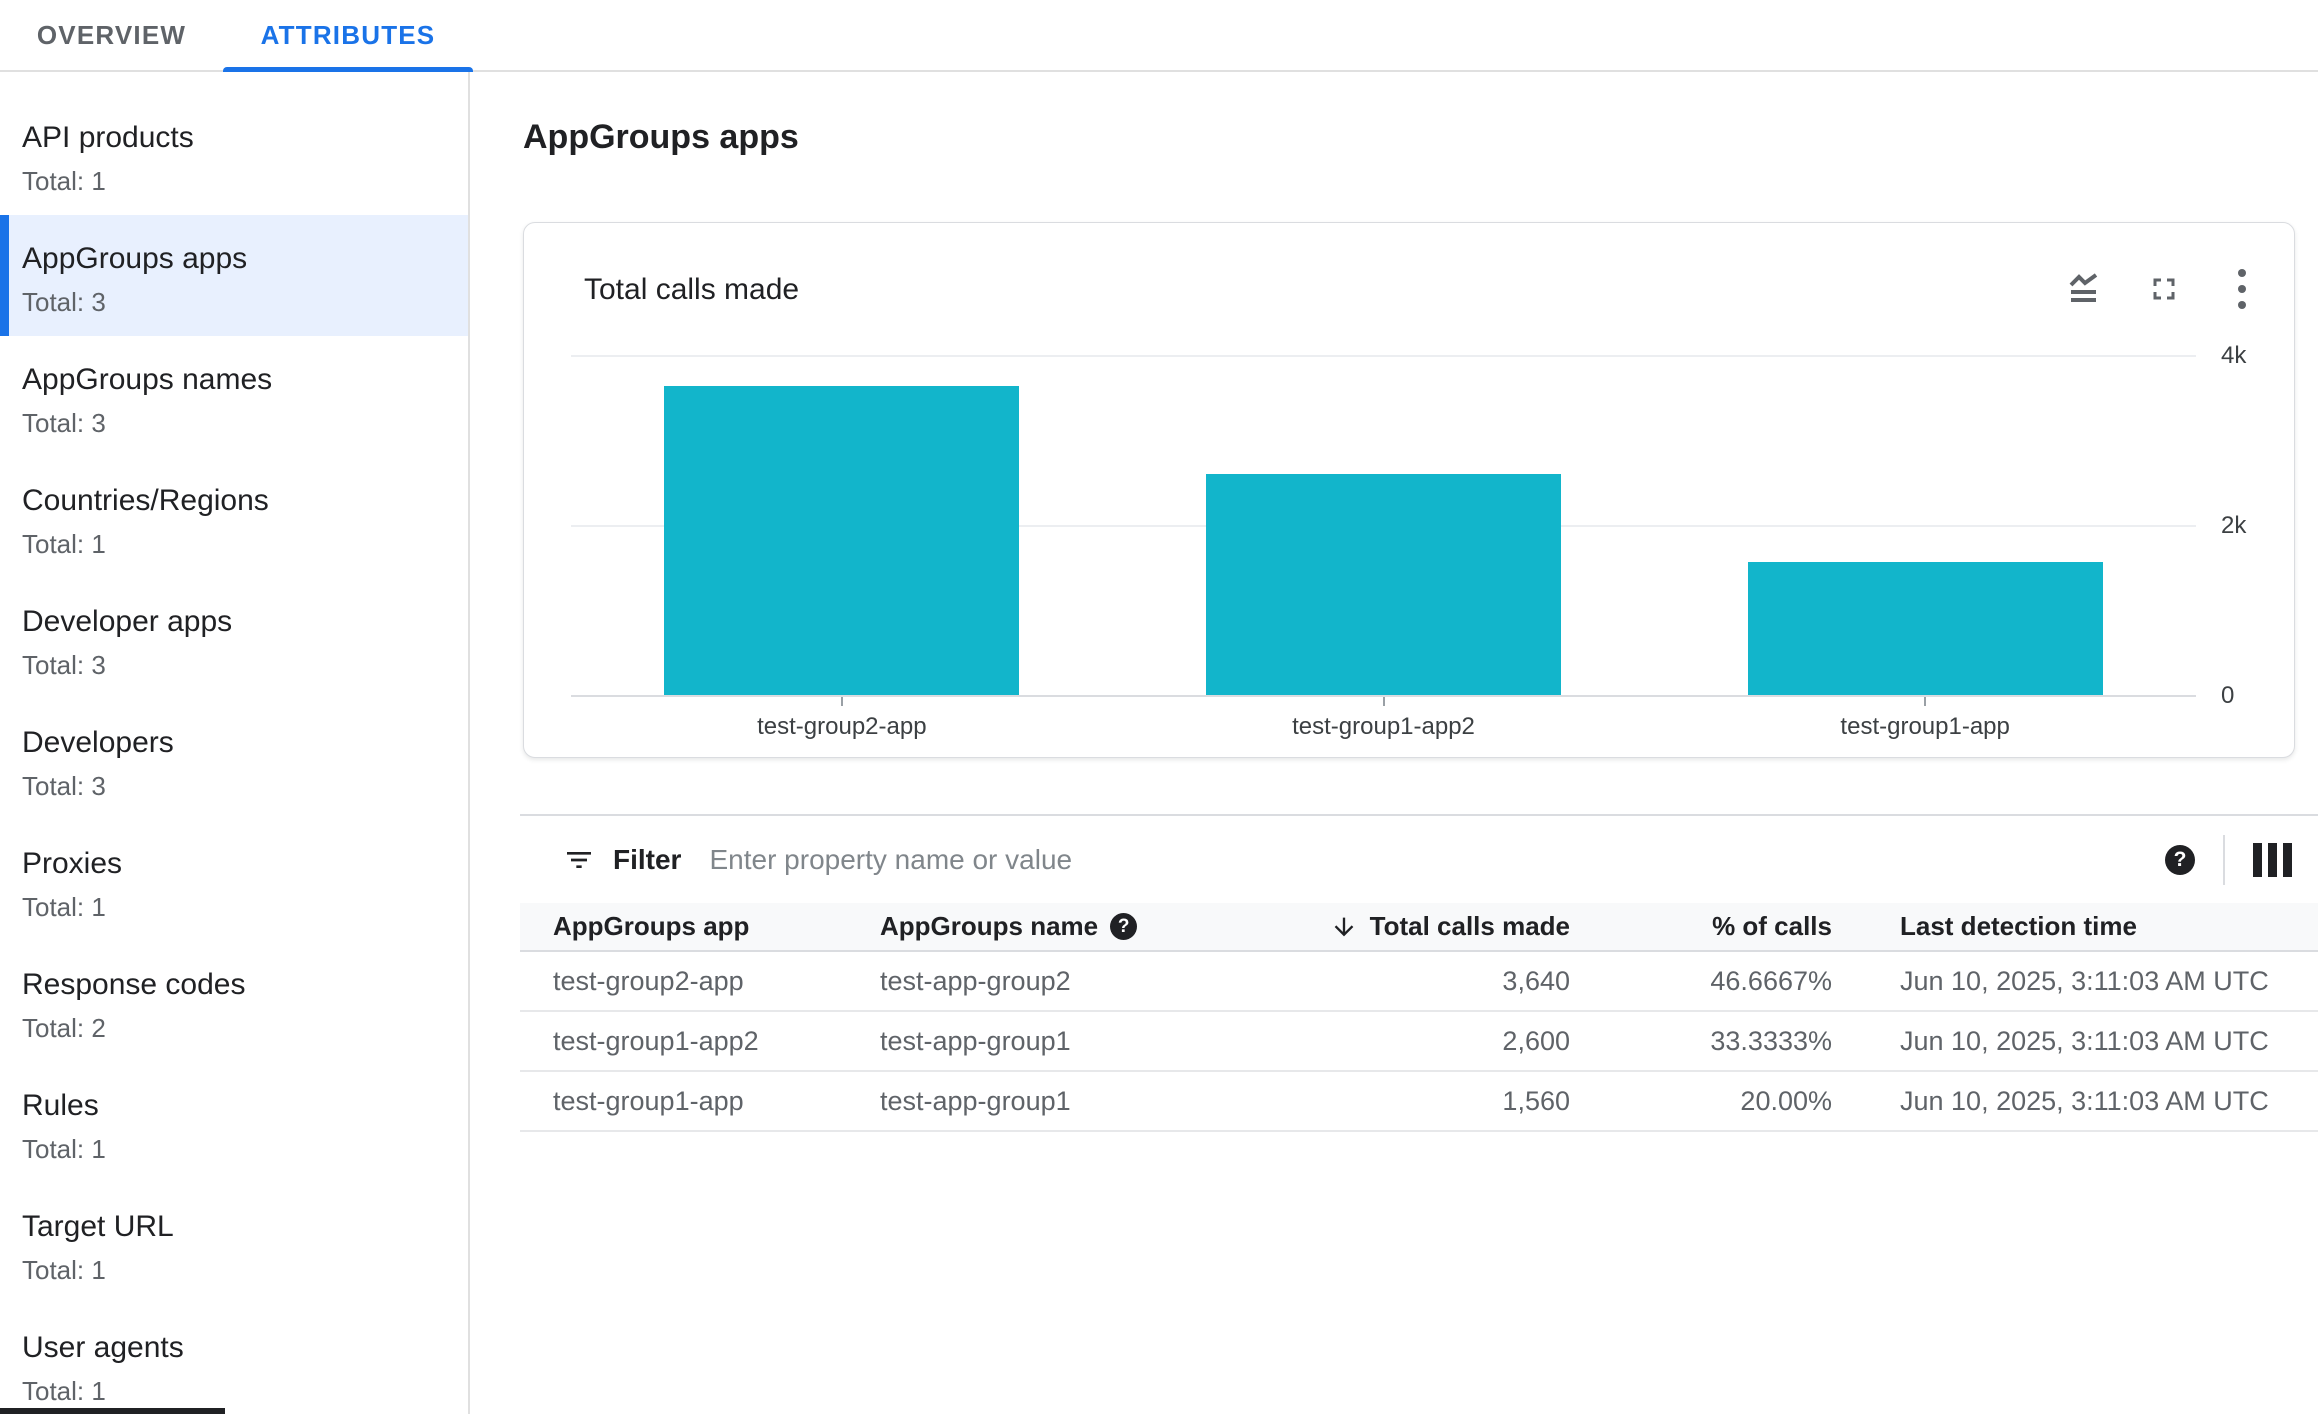 The height and width of the screenshot is (1425, 2318). What do you see at coordinates (234, 1122) in the screenshot?
I see `sidebar-item-rules: Rules Total: 1` at bounding box center [234, 1122].